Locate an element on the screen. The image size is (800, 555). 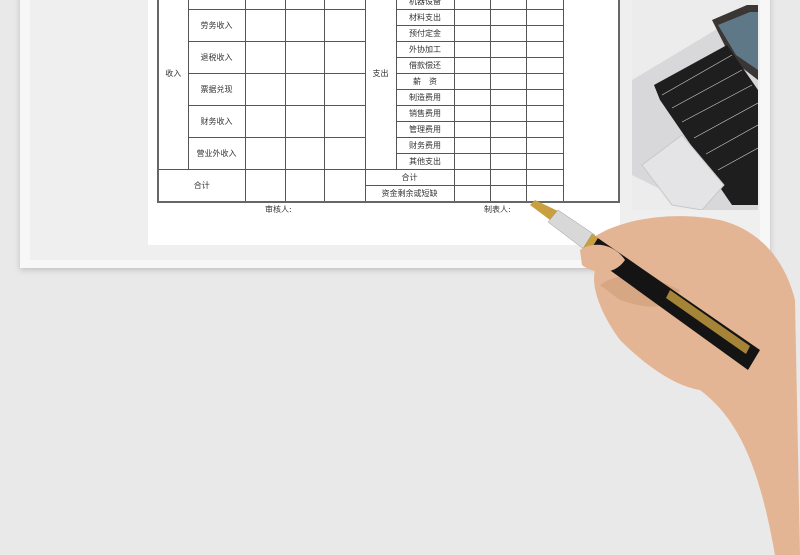
expense-item-label: 财务费用 is located at coordinates (425, 145).